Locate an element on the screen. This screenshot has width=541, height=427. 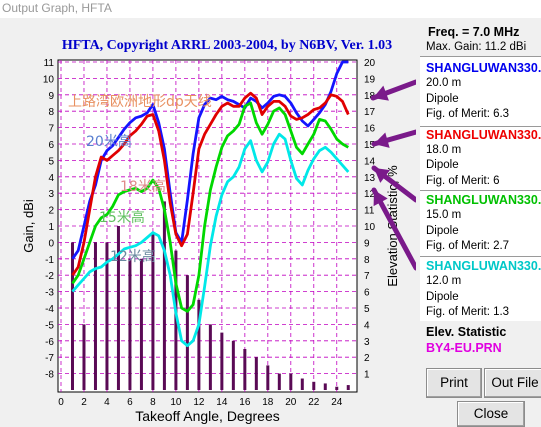
legend-figure-of-merit: Fig. of Merit: 6.3 is located at coordinates (468, 114).